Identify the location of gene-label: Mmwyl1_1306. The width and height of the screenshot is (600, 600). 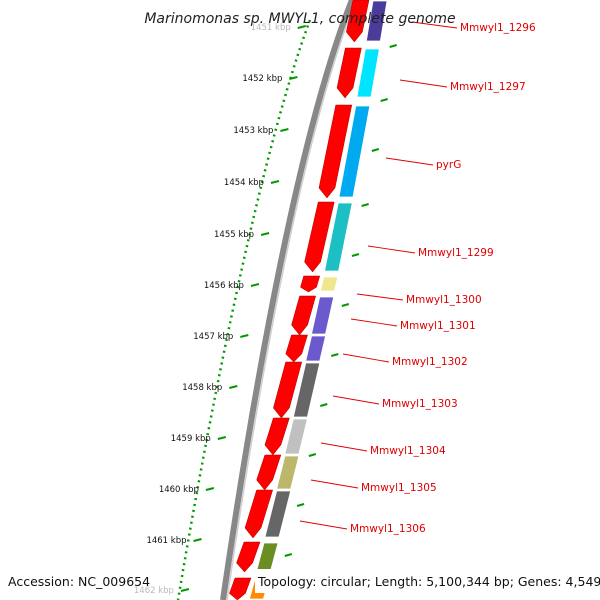
(362, 527).